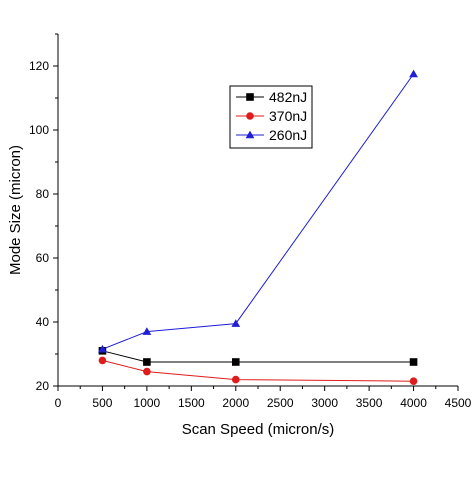  Describe the element at coordinates (324, 403) in the screenshot. I see `x-tick-label: 3000` at that location.